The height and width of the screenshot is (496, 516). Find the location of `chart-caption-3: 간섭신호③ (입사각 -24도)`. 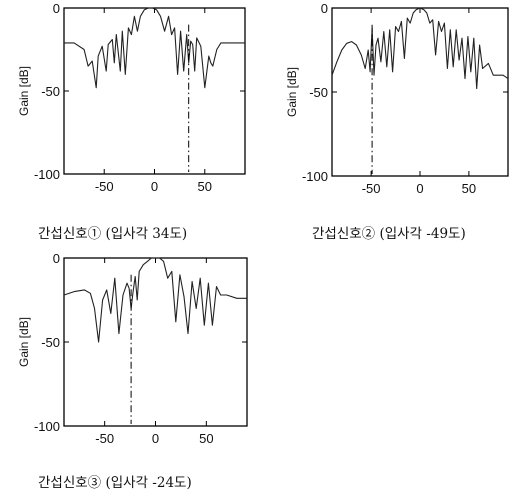

chart-caption-3: 간섭신호③ (입사각 -24도) is located at coordinates (115, 483).